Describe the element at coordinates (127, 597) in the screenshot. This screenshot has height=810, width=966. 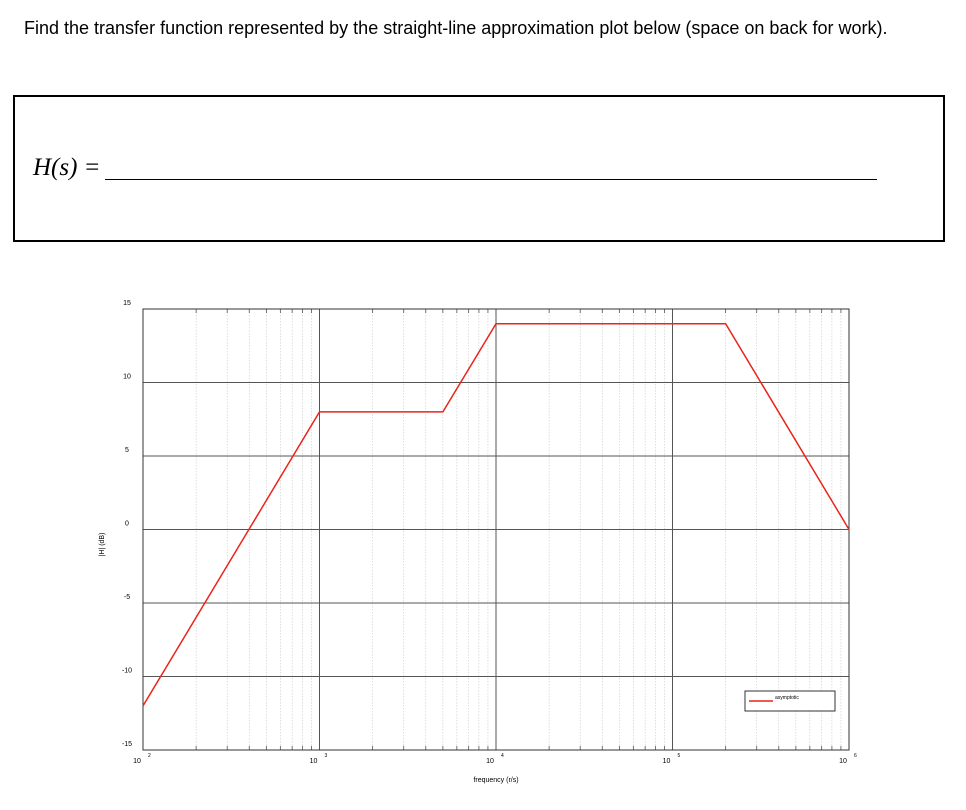
I see `y-tick-label: -5` at that location.